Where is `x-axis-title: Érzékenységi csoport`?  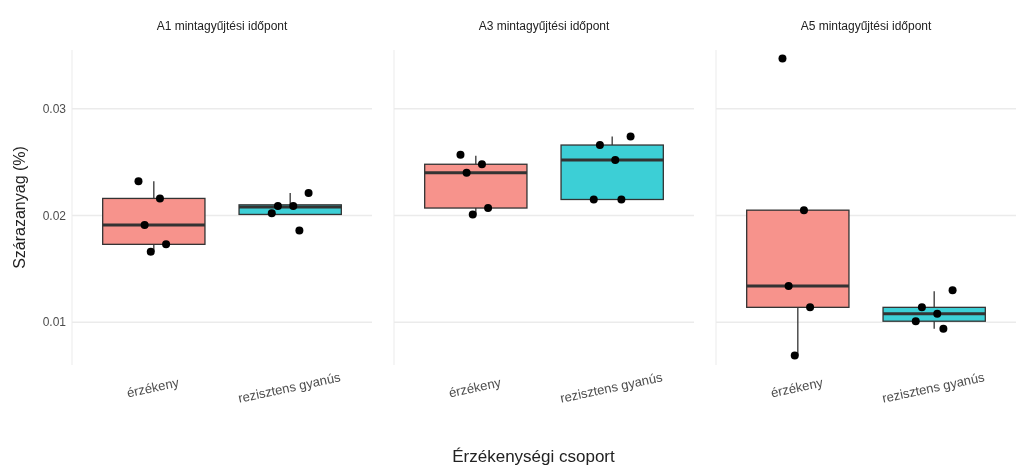 x-axis-title: Érzékenységi csoport is located at coordinates (534, 456).